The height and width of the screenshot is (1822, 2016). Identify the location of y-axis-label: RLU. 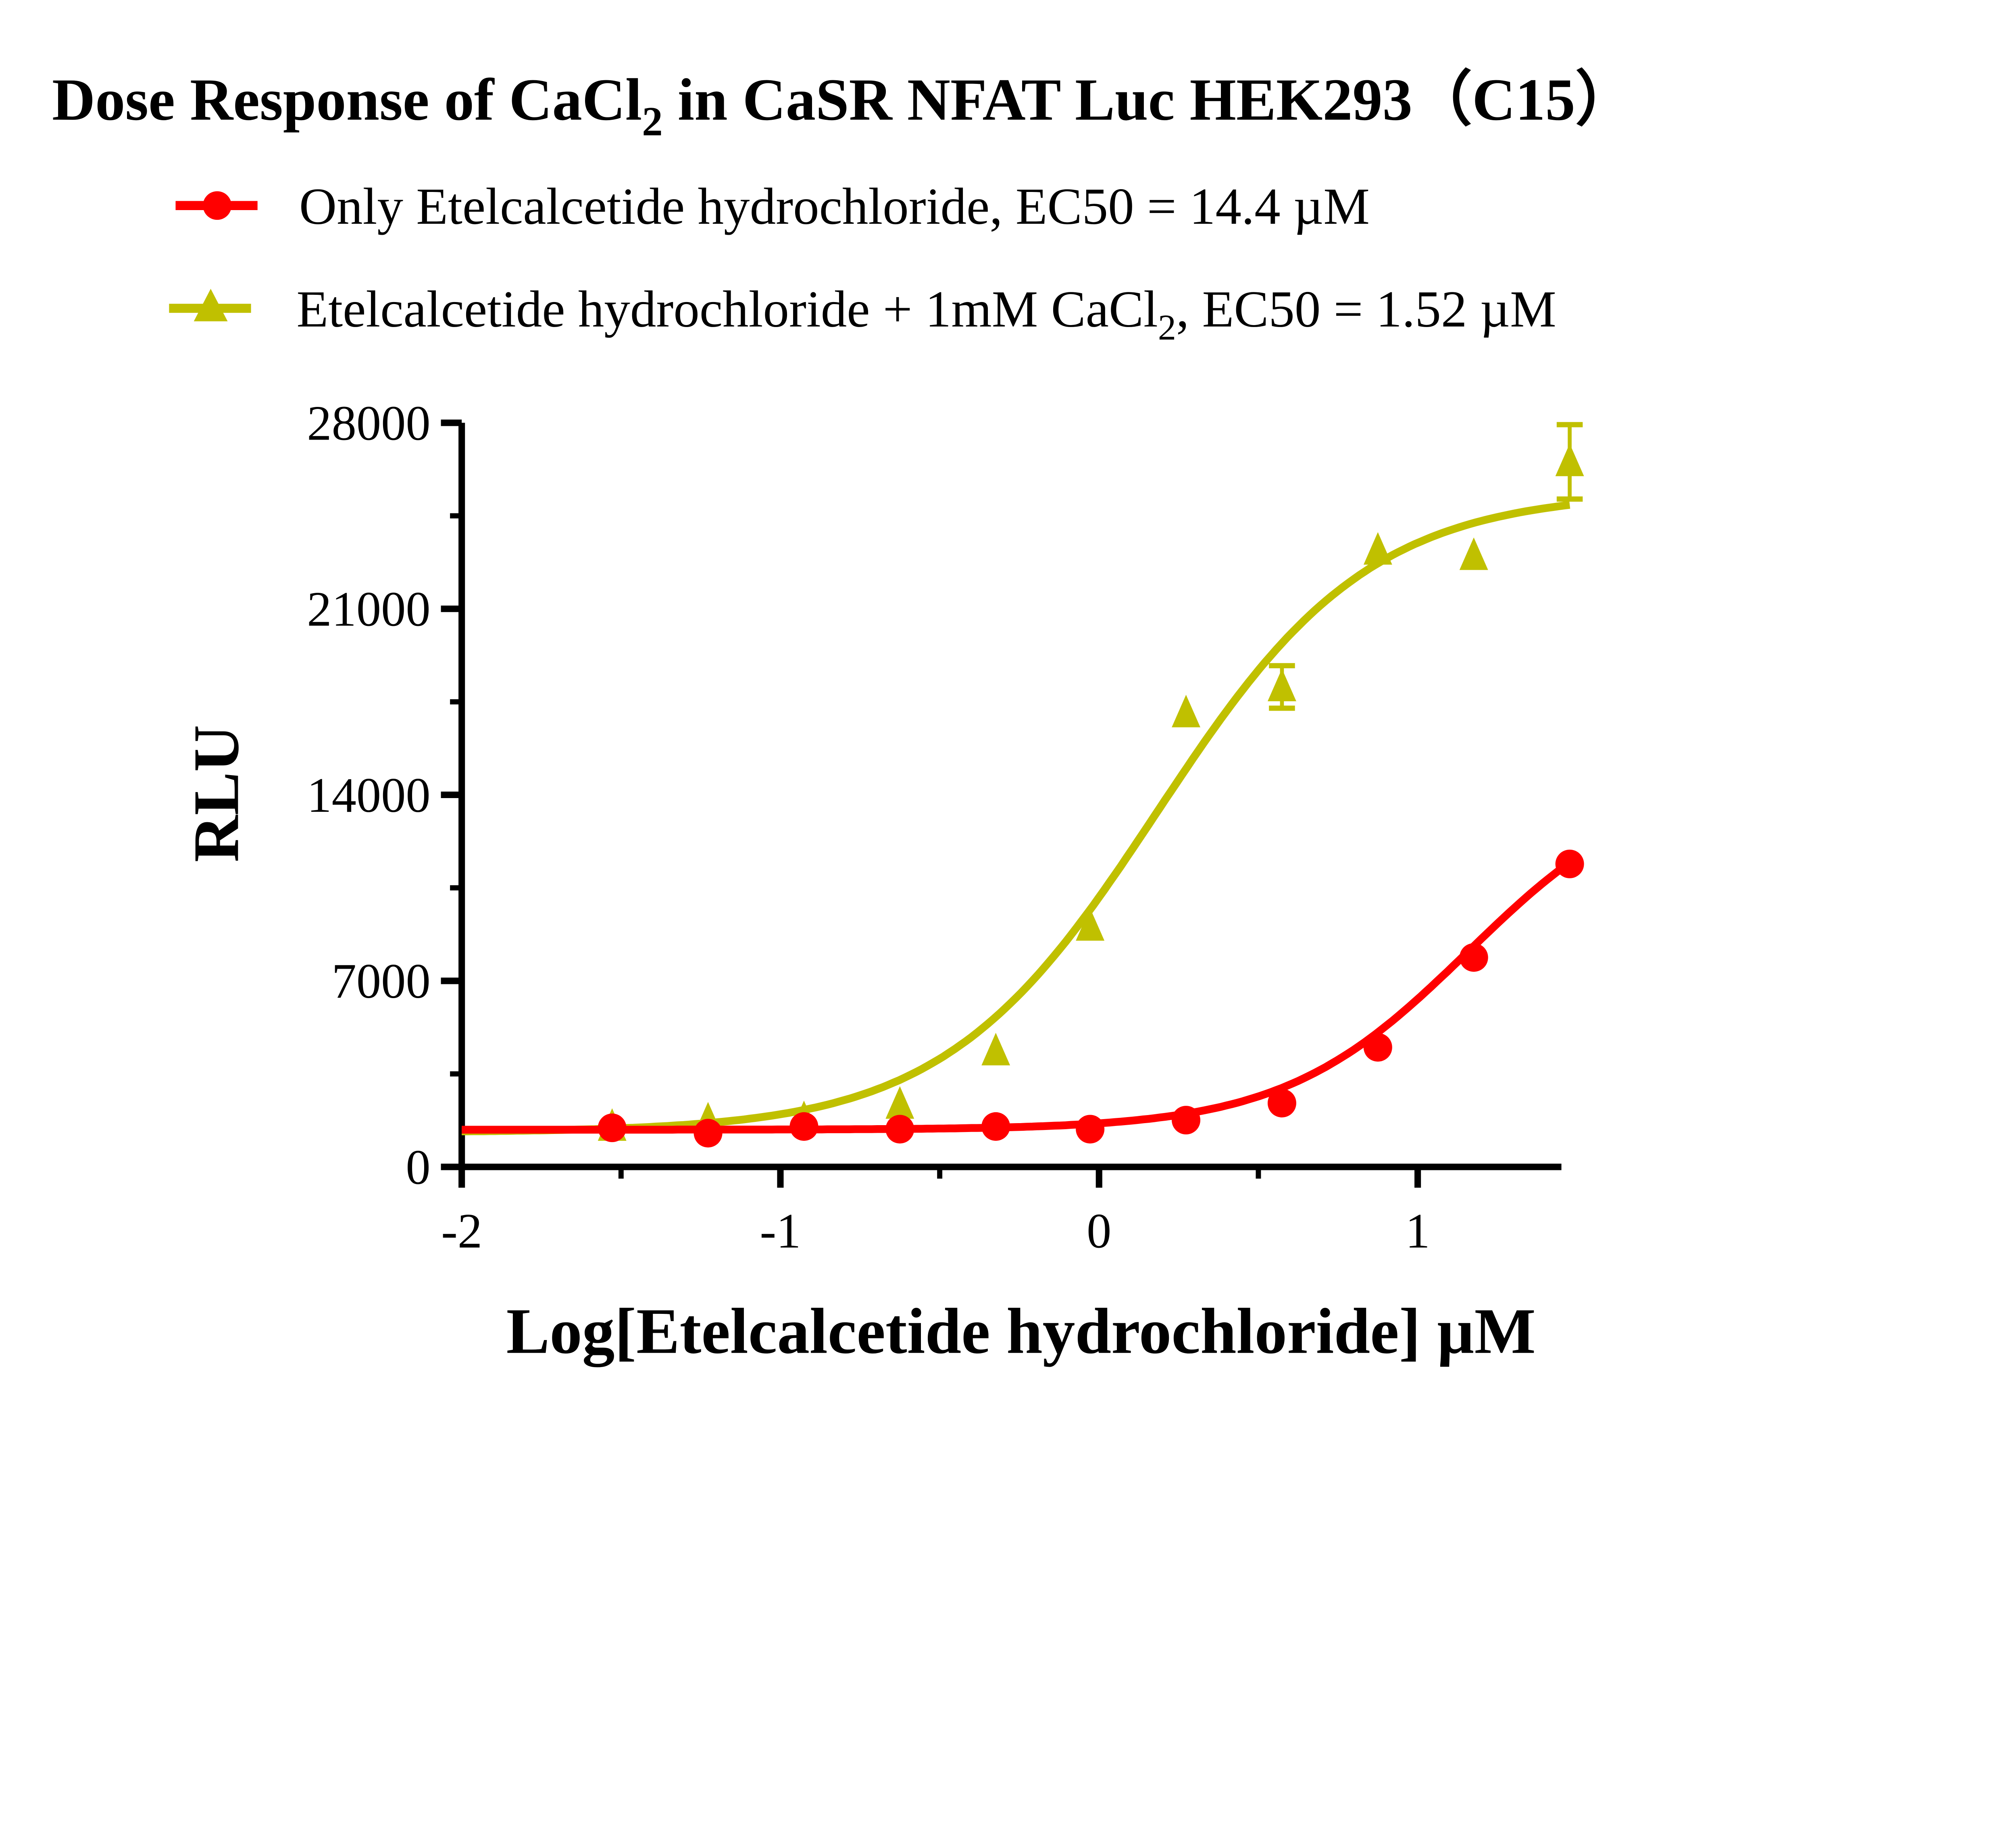
(216, 793).